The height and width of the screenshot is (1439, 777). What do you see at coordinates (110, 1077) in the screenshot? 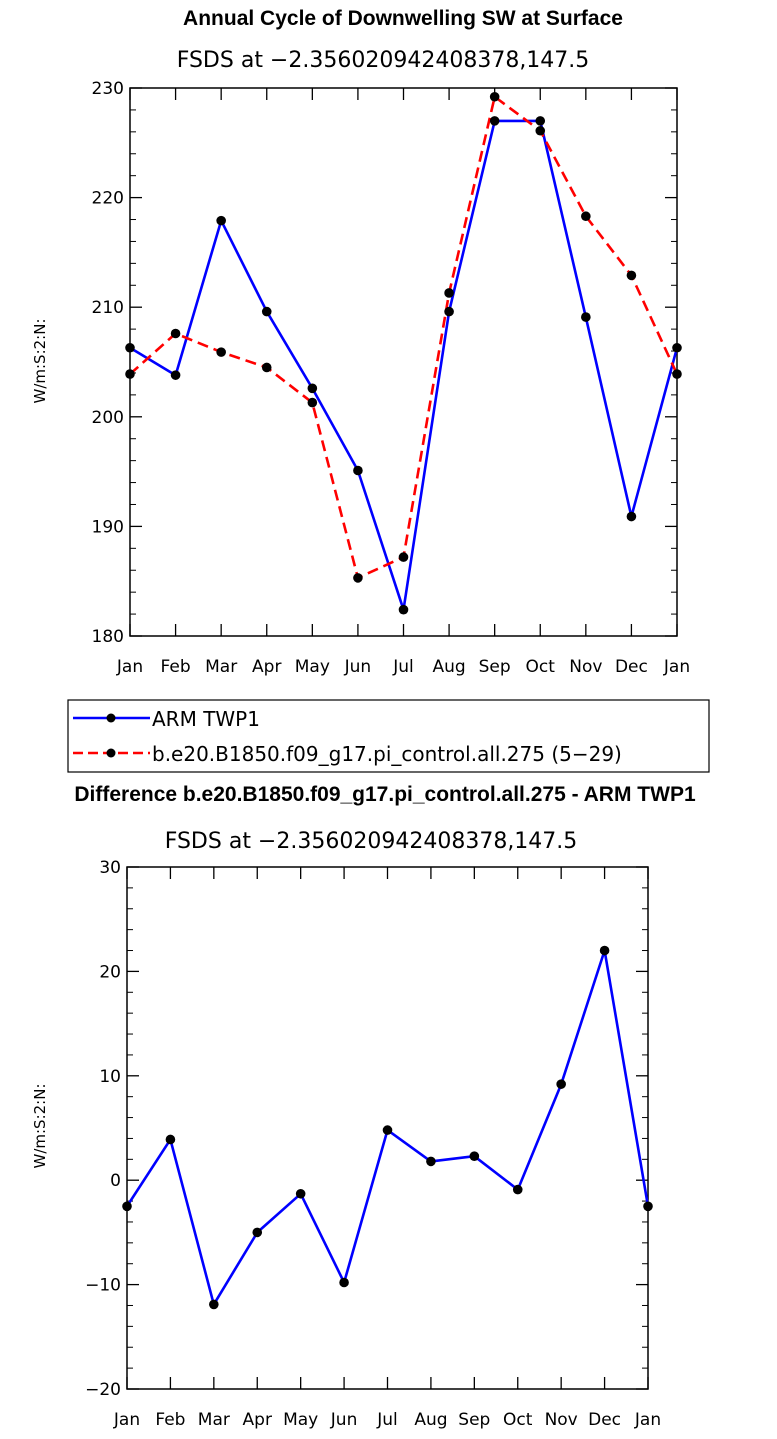
I see `y-tick-label: 10` at bounding box center [110, 1077].